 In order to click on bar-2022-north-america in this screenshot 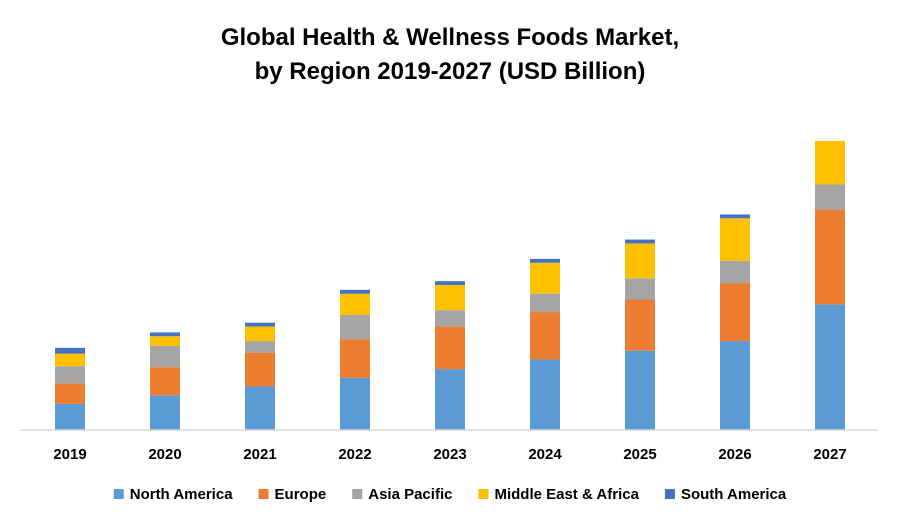, I will do `click(355, 403)`.